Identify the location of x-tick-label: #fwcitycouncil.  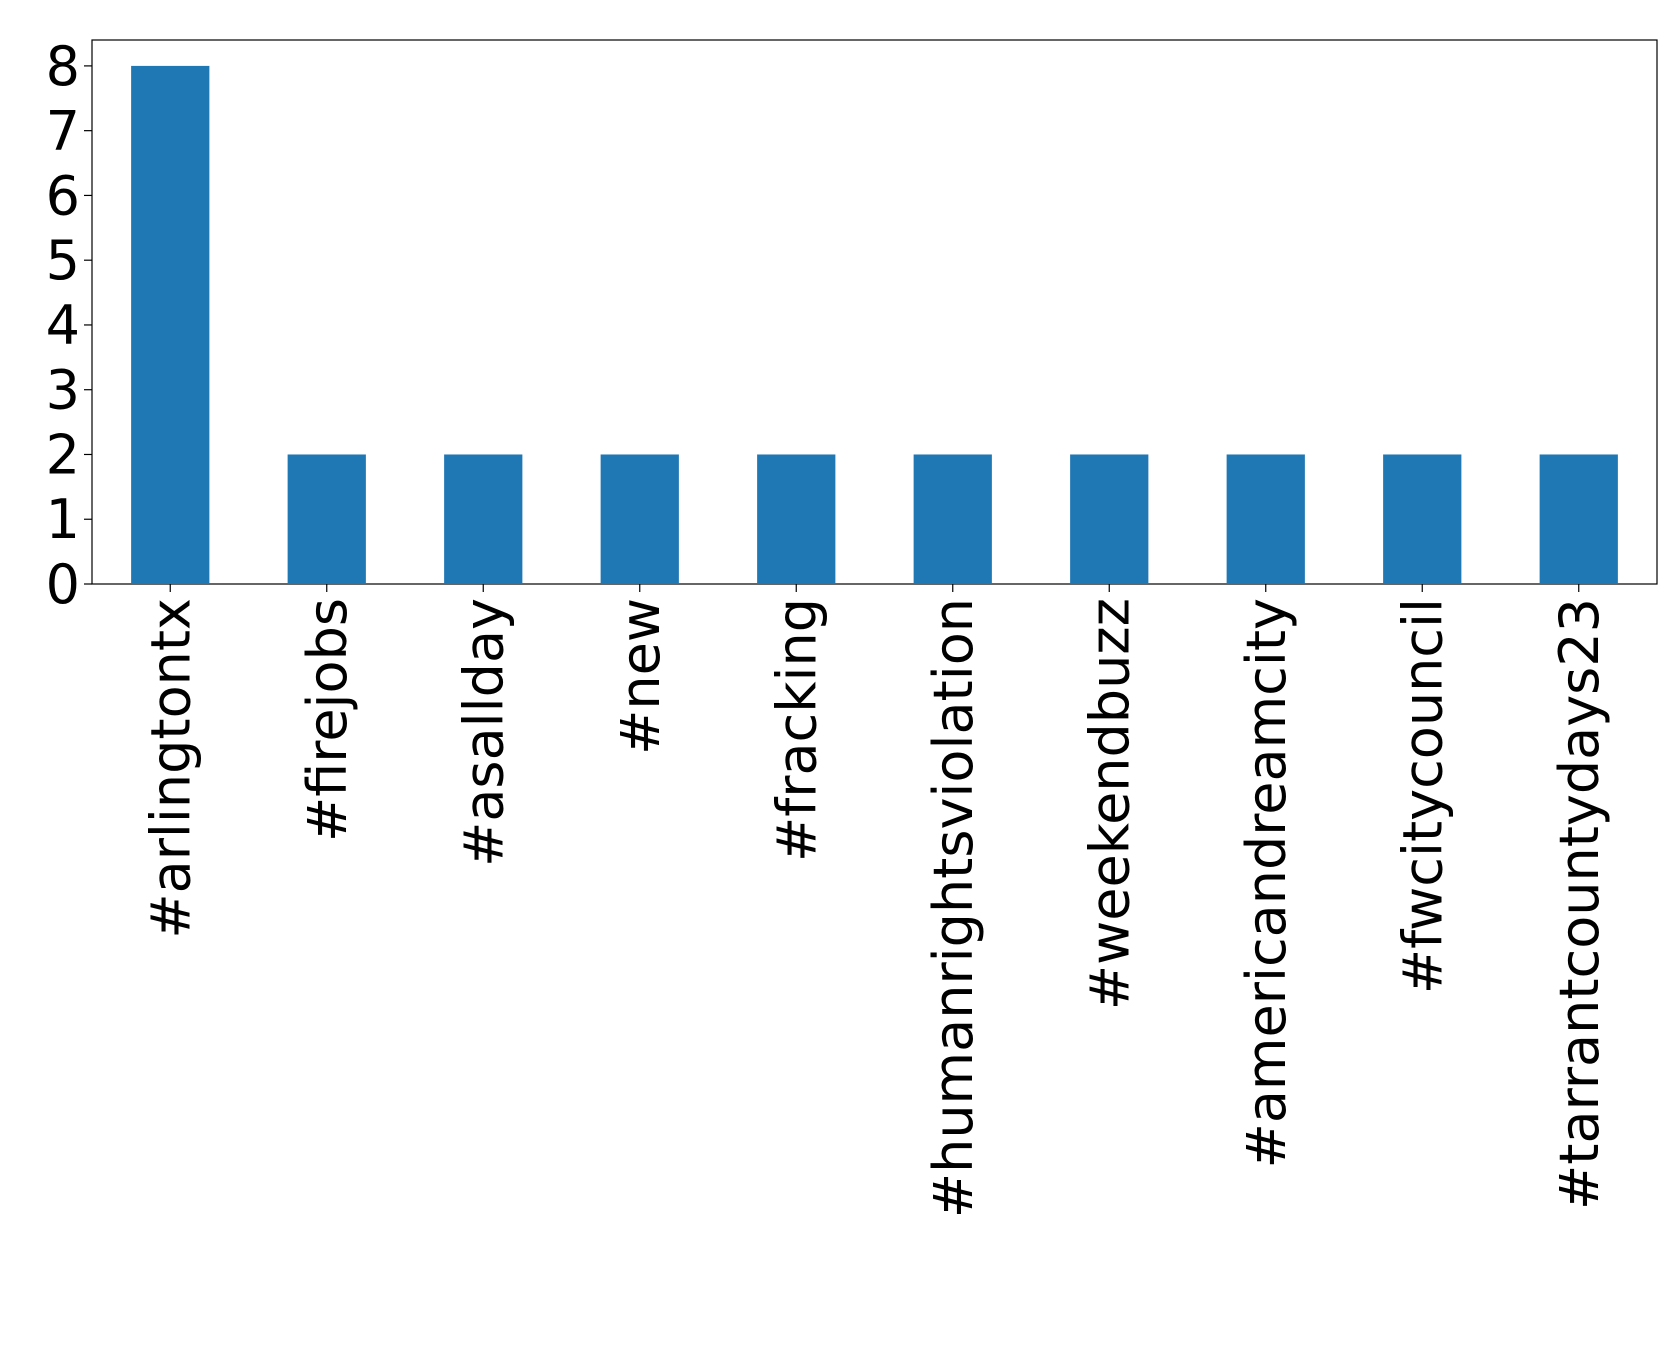
(1422, 796).